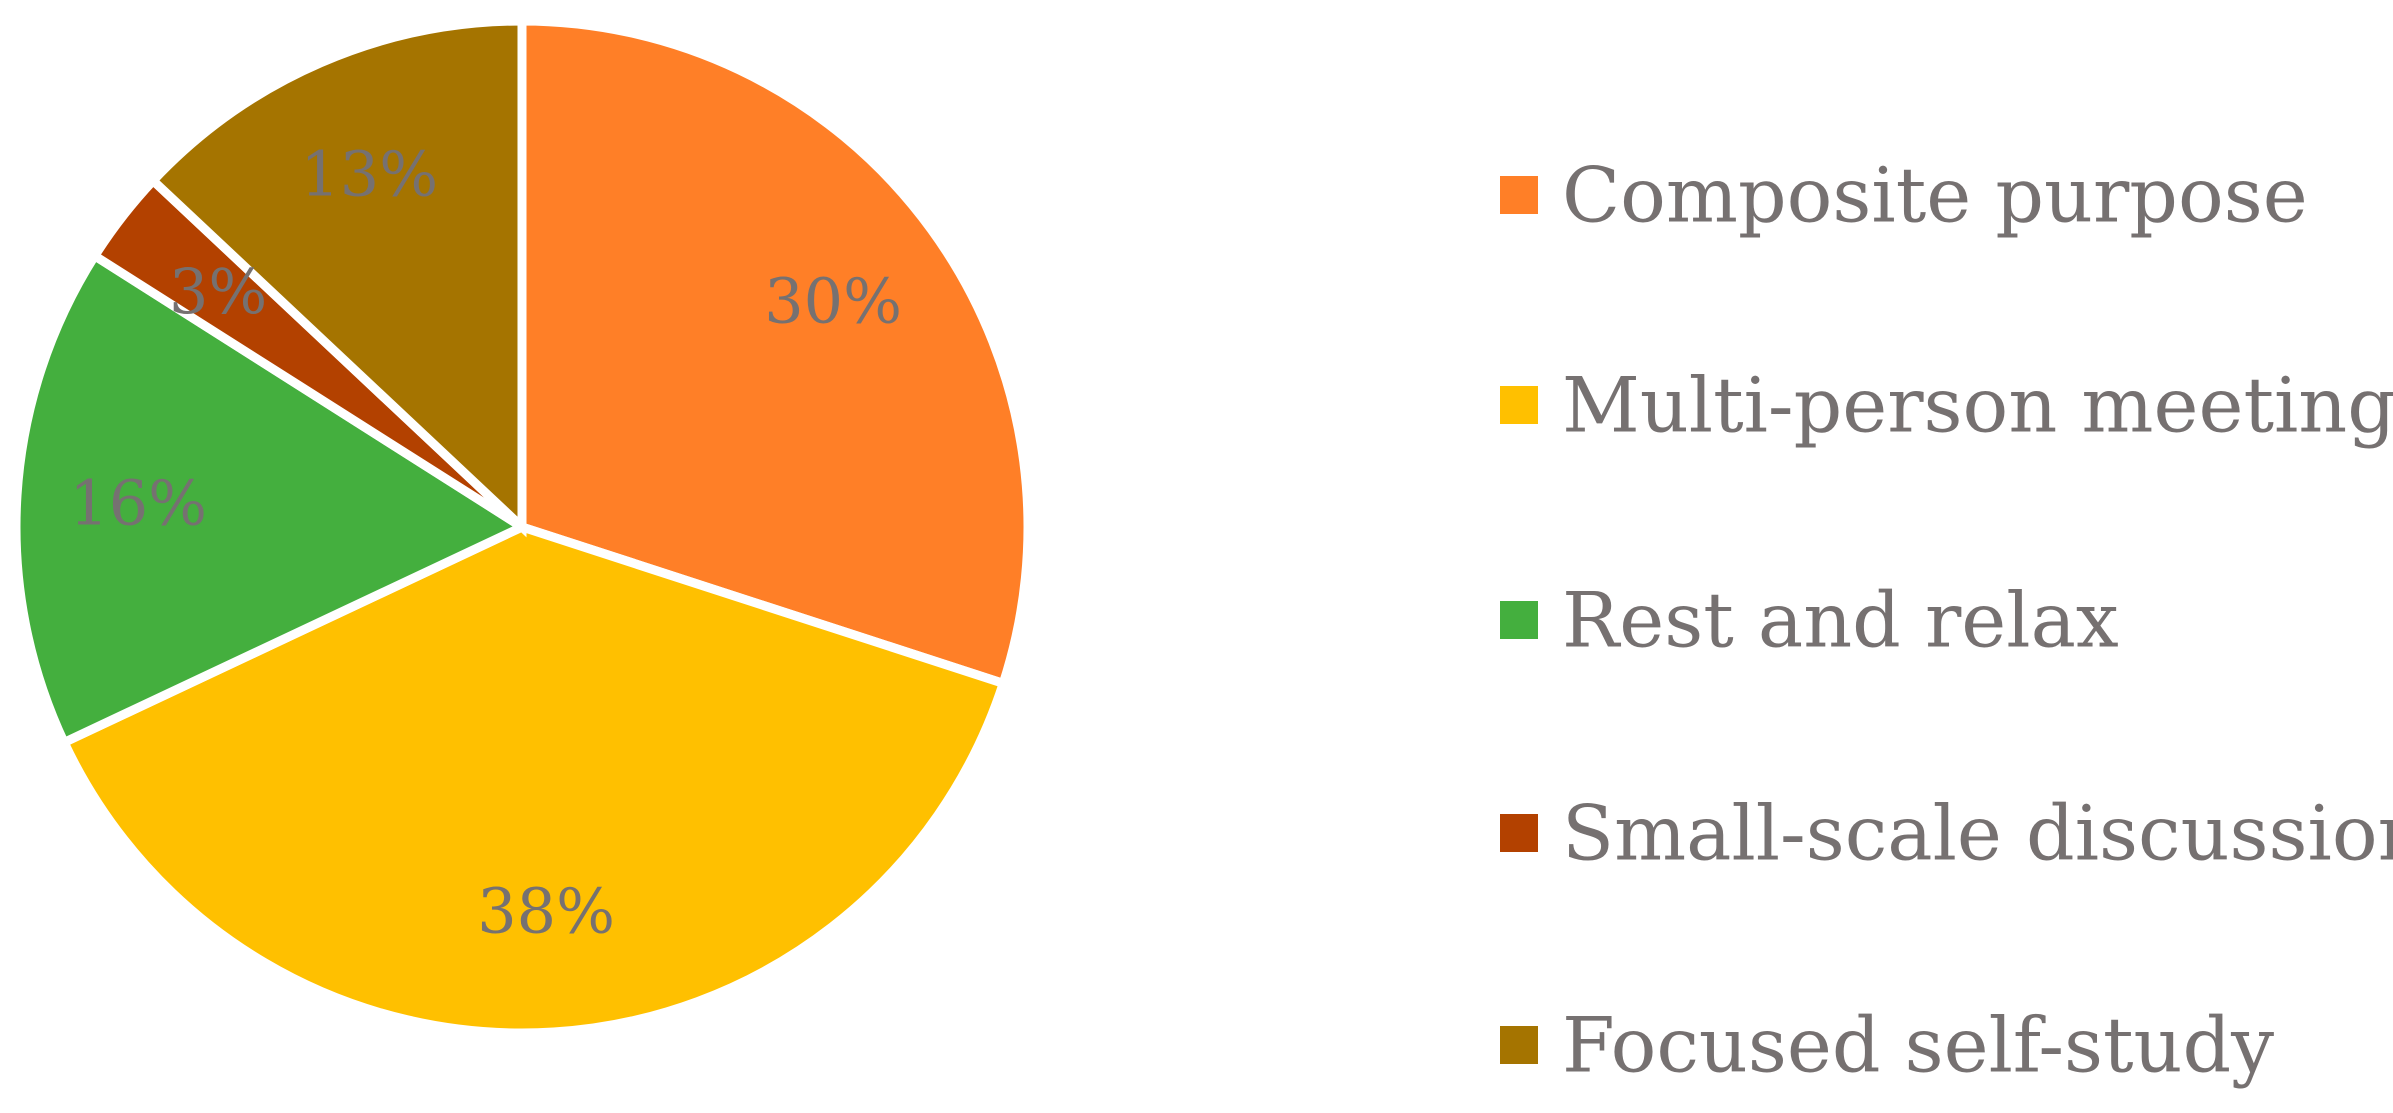 This screenshot has width=2393, height=1113. What do you see at coordinates (1977, 405) in the screenshot?
I see `legend-label-multi-person-meeting: Multi-person meeting` at bounding box center [1977, 405].